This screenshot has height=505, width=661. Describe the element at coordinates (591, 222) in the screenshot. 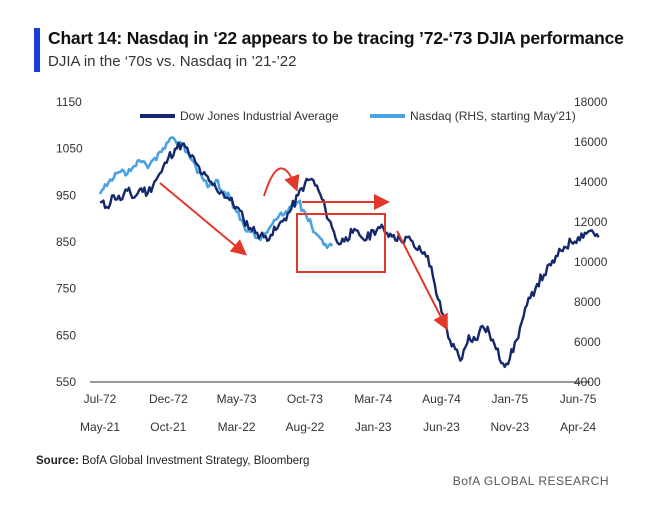

I see `right-tick-label: 12000` at that location.